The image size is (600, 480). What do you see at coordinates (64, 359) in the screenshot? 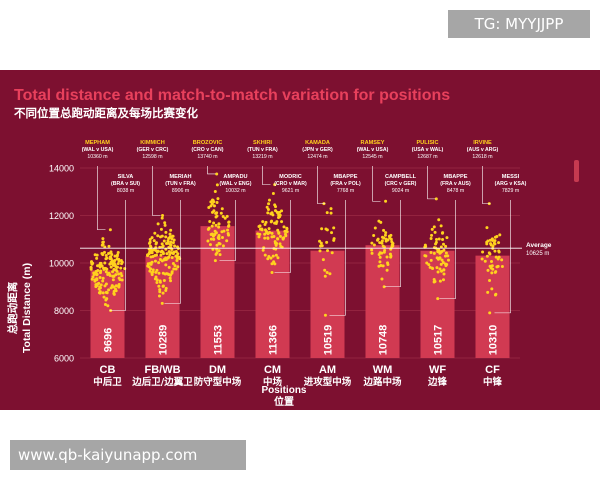
I see `y-tick-label: 6000` at bounding box center [64, 359].